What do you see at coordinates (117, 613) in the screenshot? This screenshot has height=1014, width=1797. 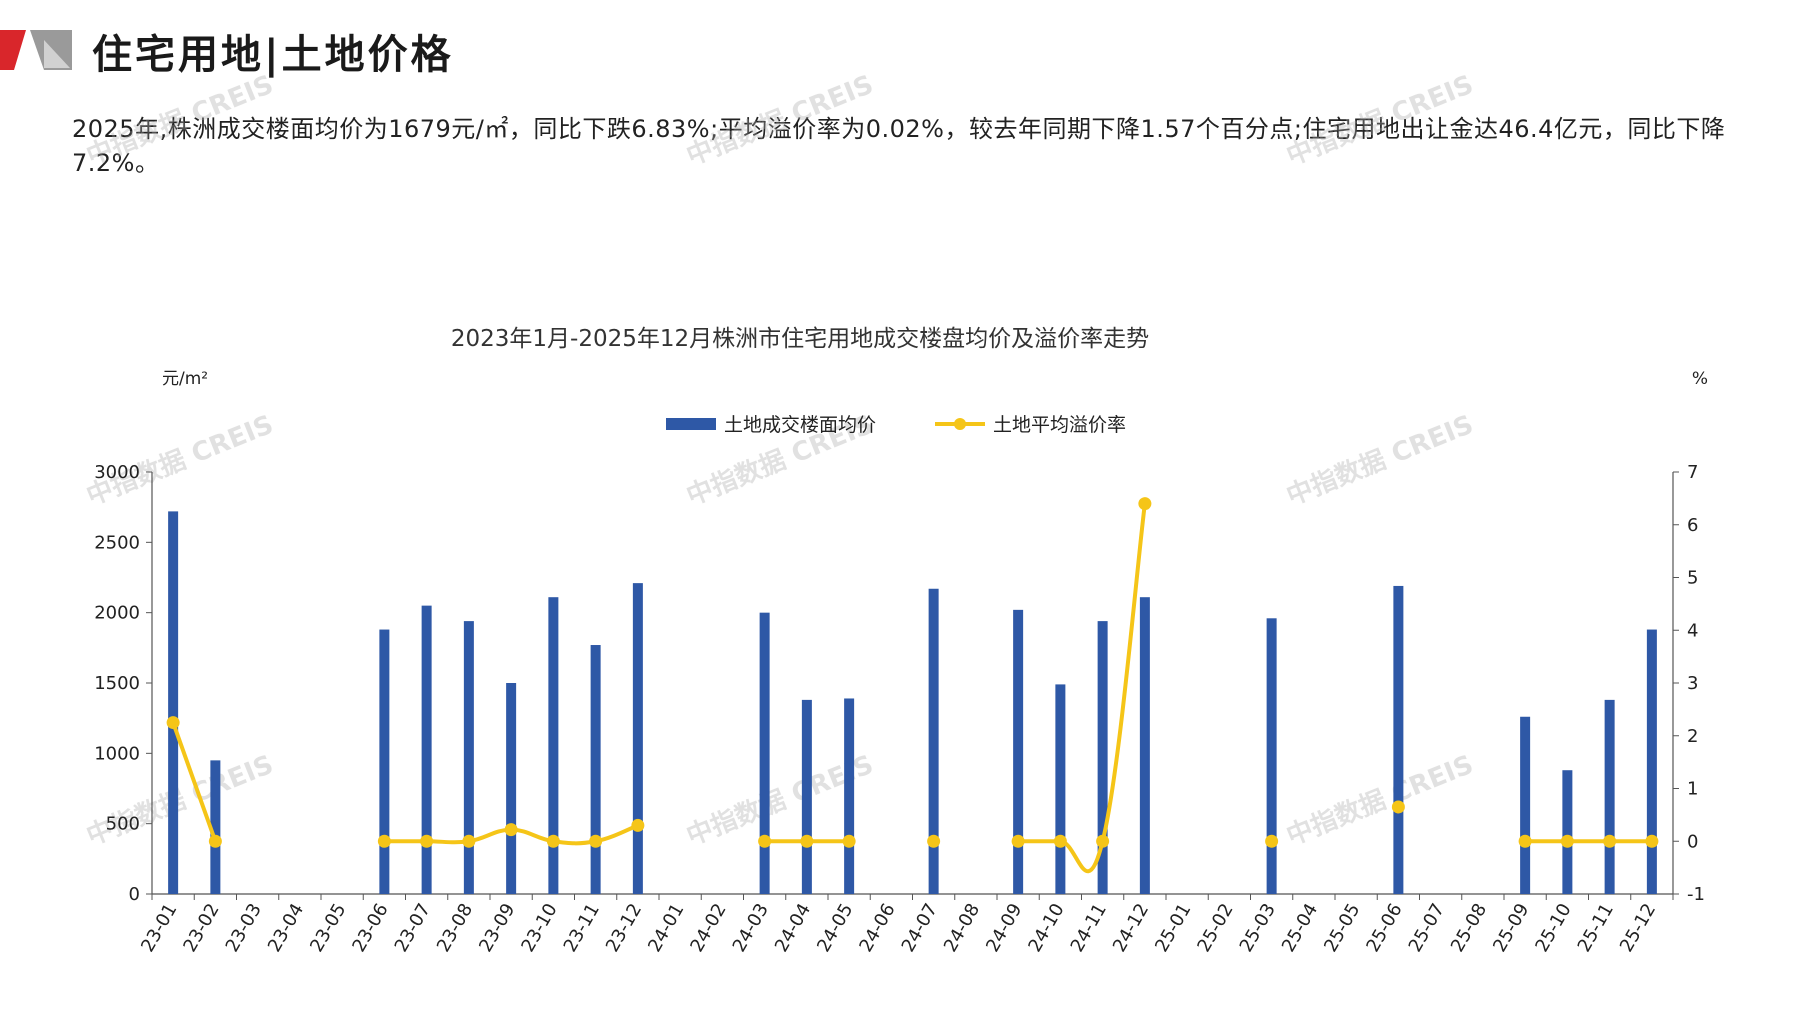 I see `y-left-tick-label: 2000` at bounding box center [117, 613].